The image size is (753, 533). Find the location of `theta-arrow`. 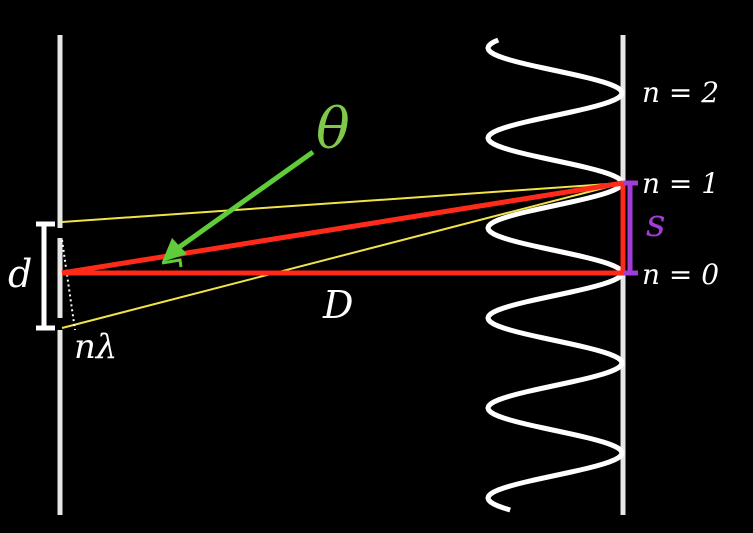

theta-arrow is located at coordinates (245, 200).